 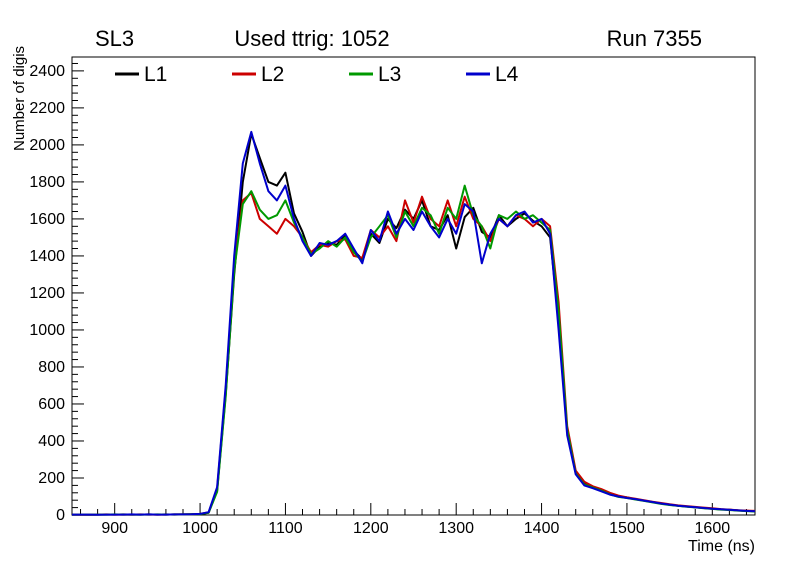 What do you see at coordinates (47, 108) in the screenshot?
I see `y-tick-label: 2200` at bounding box center [47, 108].